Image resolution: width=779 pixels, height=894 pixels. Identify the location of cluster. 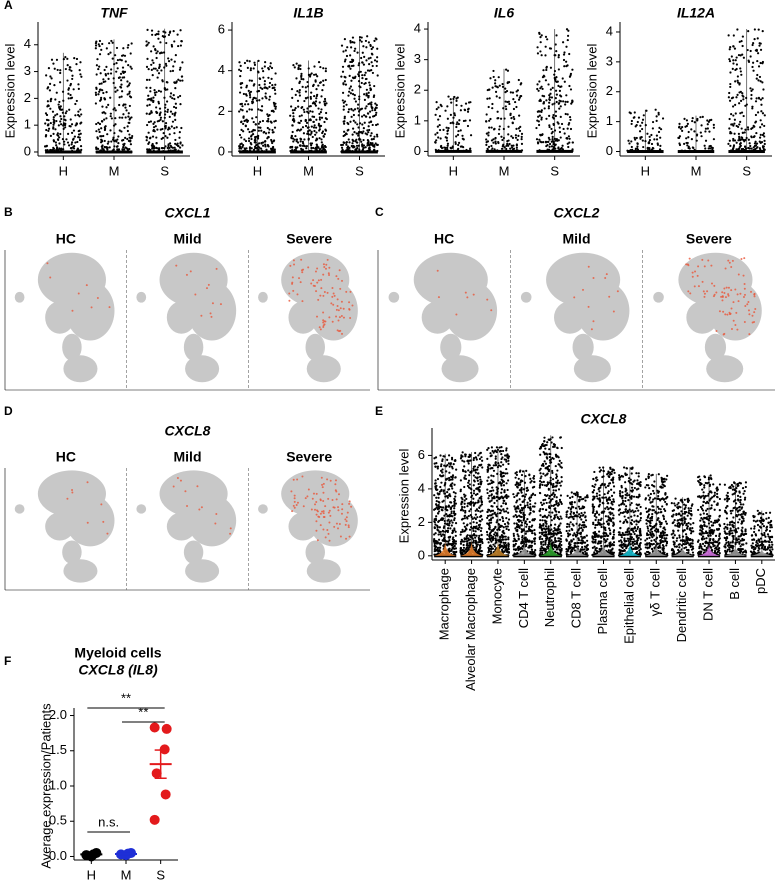
(71, 347).